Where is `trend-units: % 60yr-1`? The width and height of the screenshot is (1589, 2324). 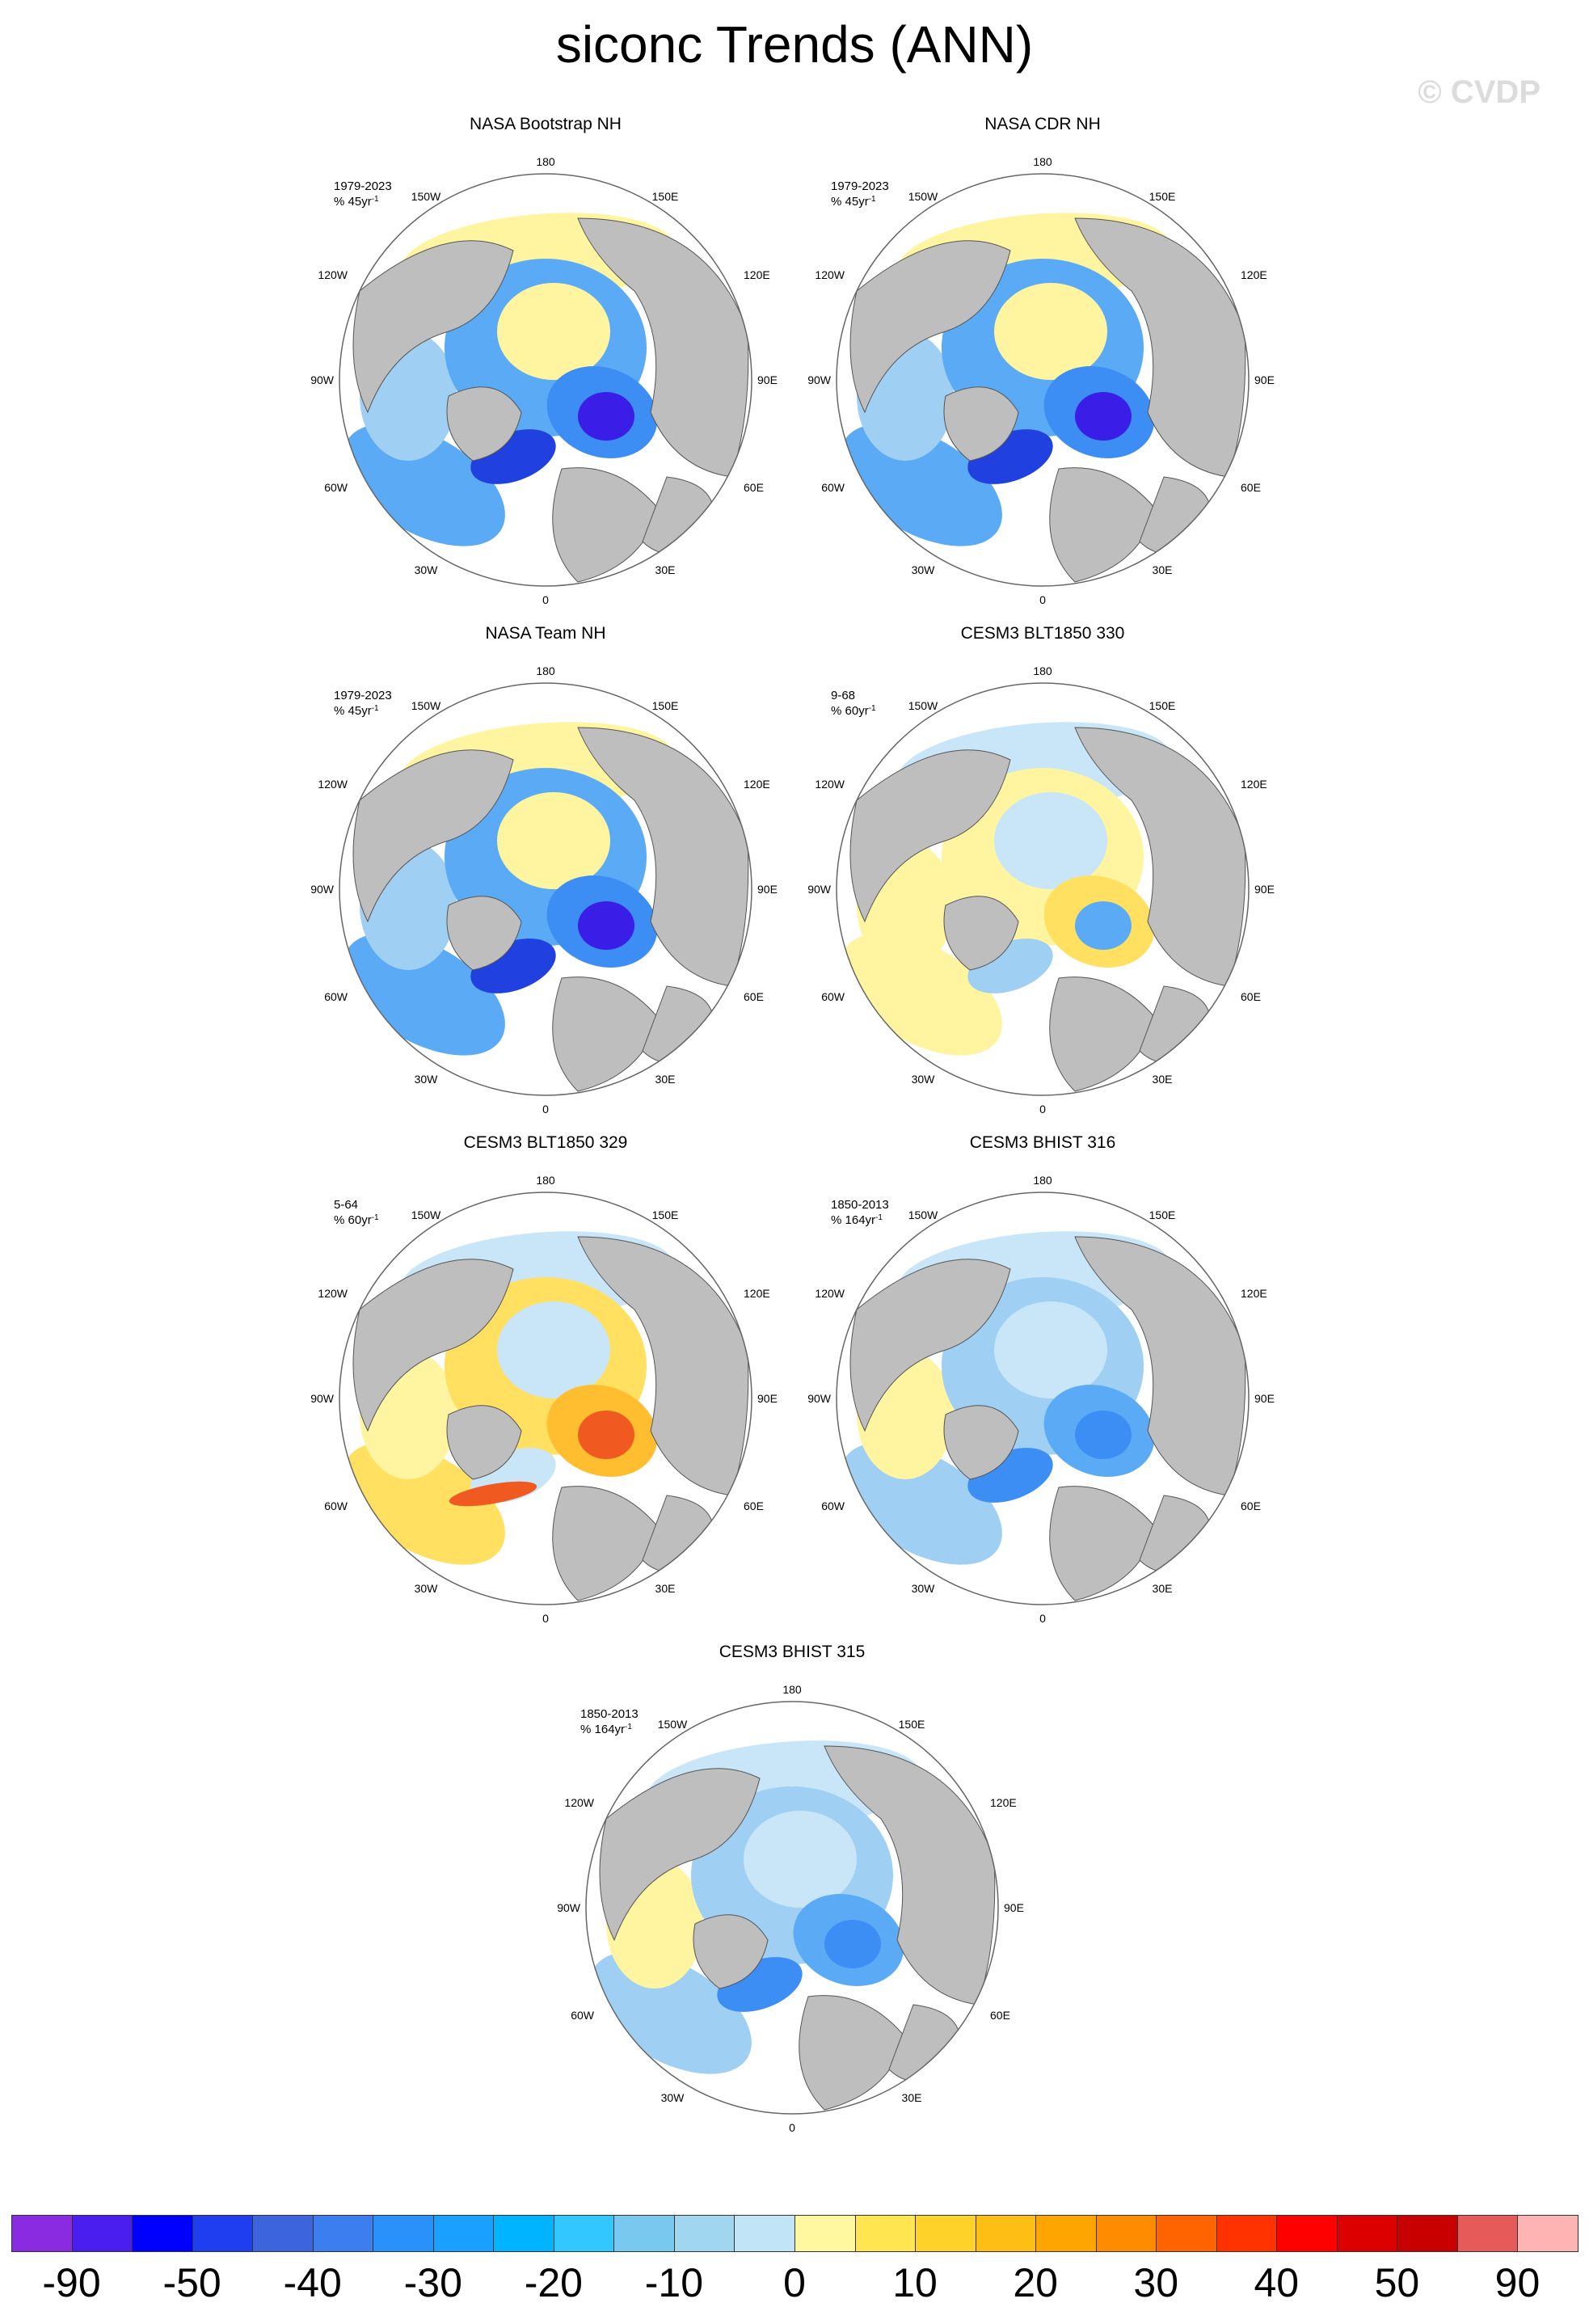
trend-units: % 60yr-1 is located at coordinates (854, 711).